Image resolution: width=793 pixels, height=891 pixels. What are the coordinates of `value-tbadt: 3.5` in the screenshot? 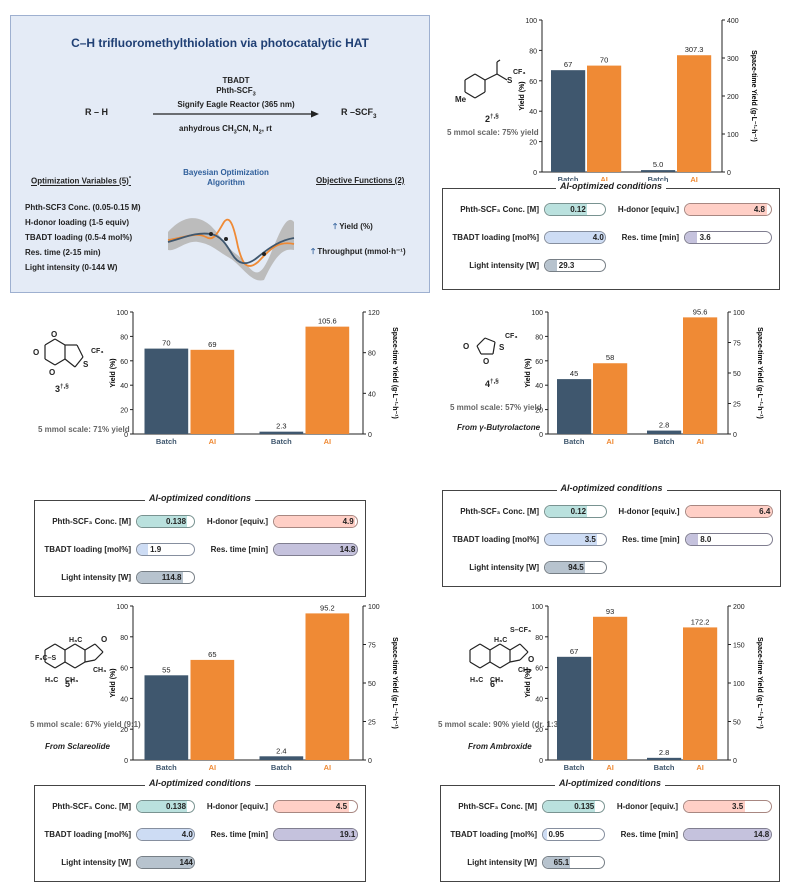 It's located at (590, 539).